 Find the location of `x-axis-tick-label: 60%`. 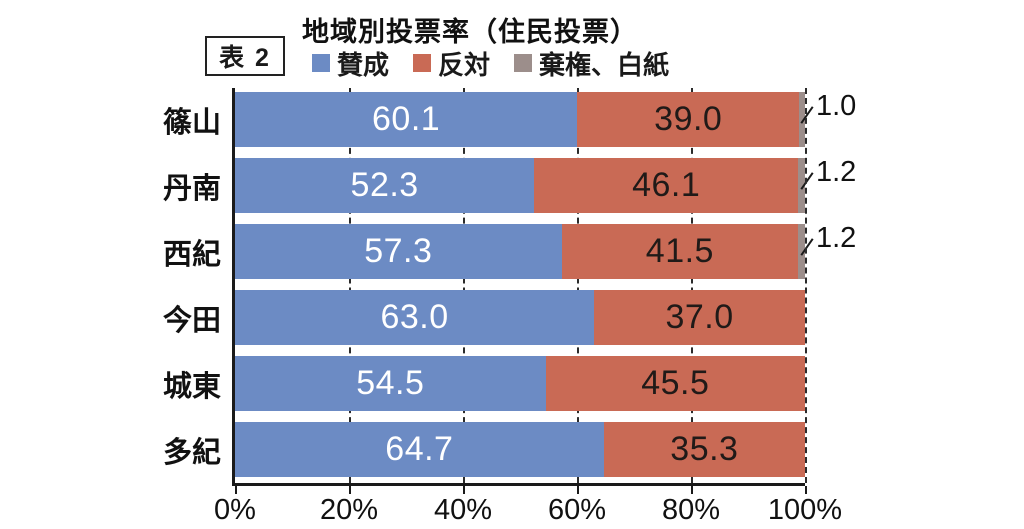

x-axis-tick-label: 60% is located at coordinates (577, 510).